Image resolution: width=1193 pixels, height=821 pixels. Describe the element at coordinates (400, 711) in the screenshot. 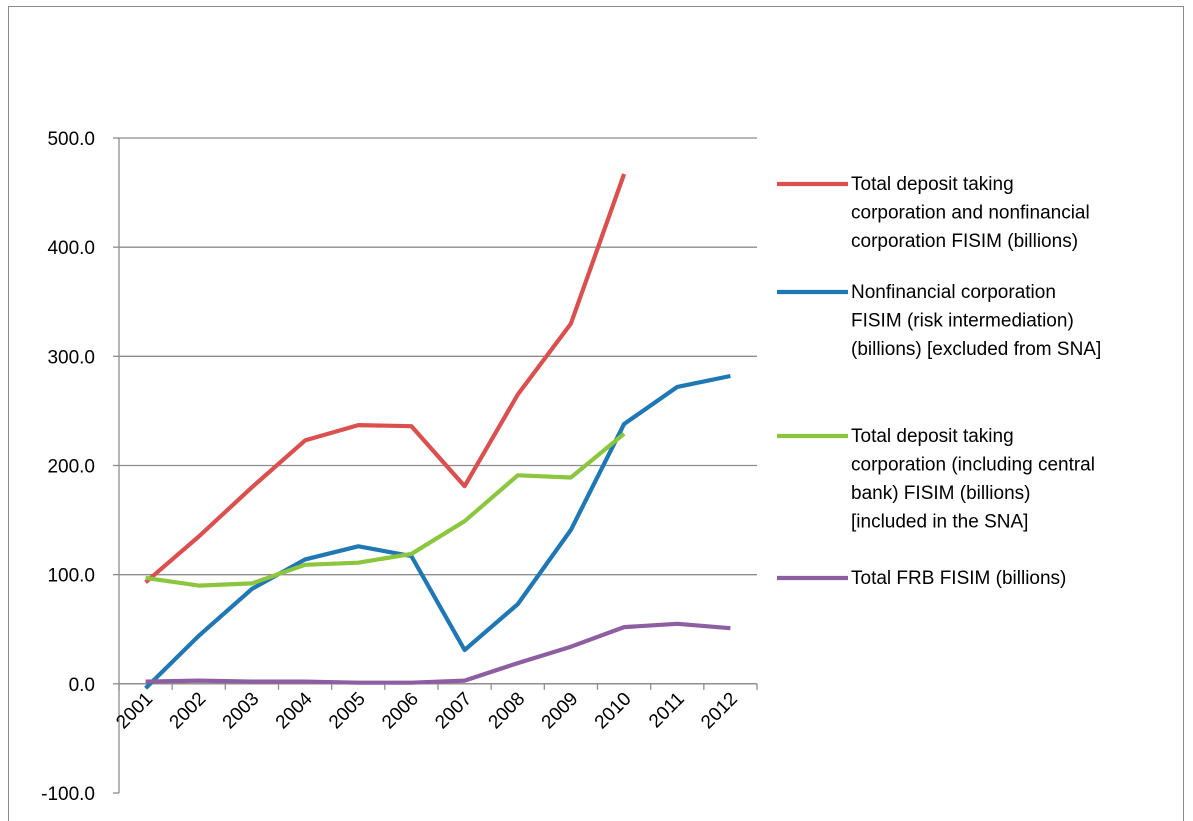

I see `x-tick-label: 2006` at that location.